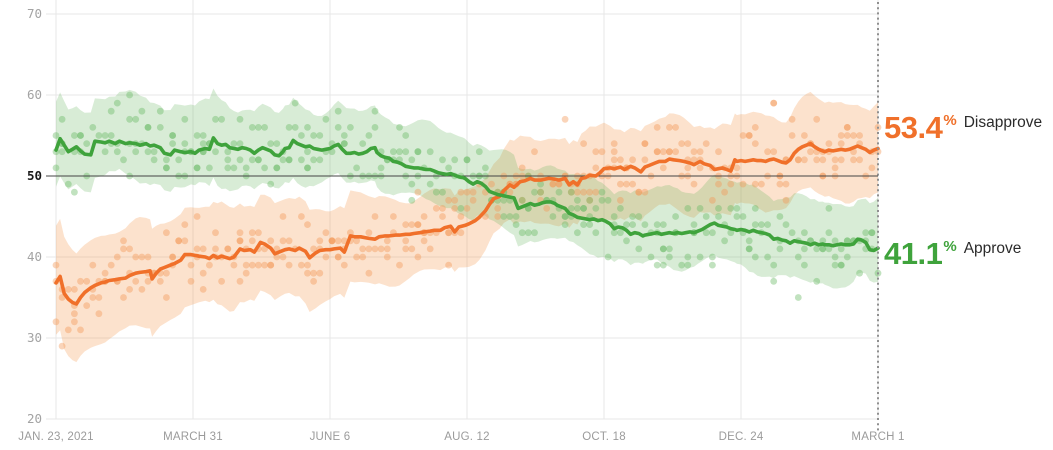  I want to click on y-tick-label: 20, so click(34, 418).